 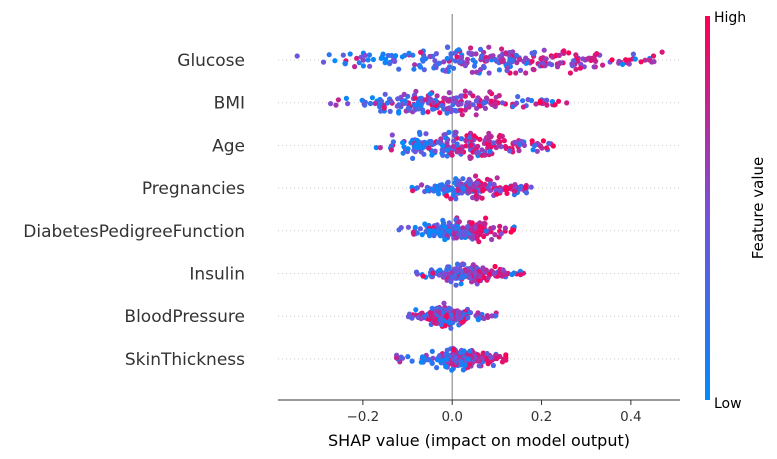 What do you see at coordinates (134, 232) in the screenshot?
I see `feature-label: DiabetesPedigreeFunction` at bounding box center [134, 232].